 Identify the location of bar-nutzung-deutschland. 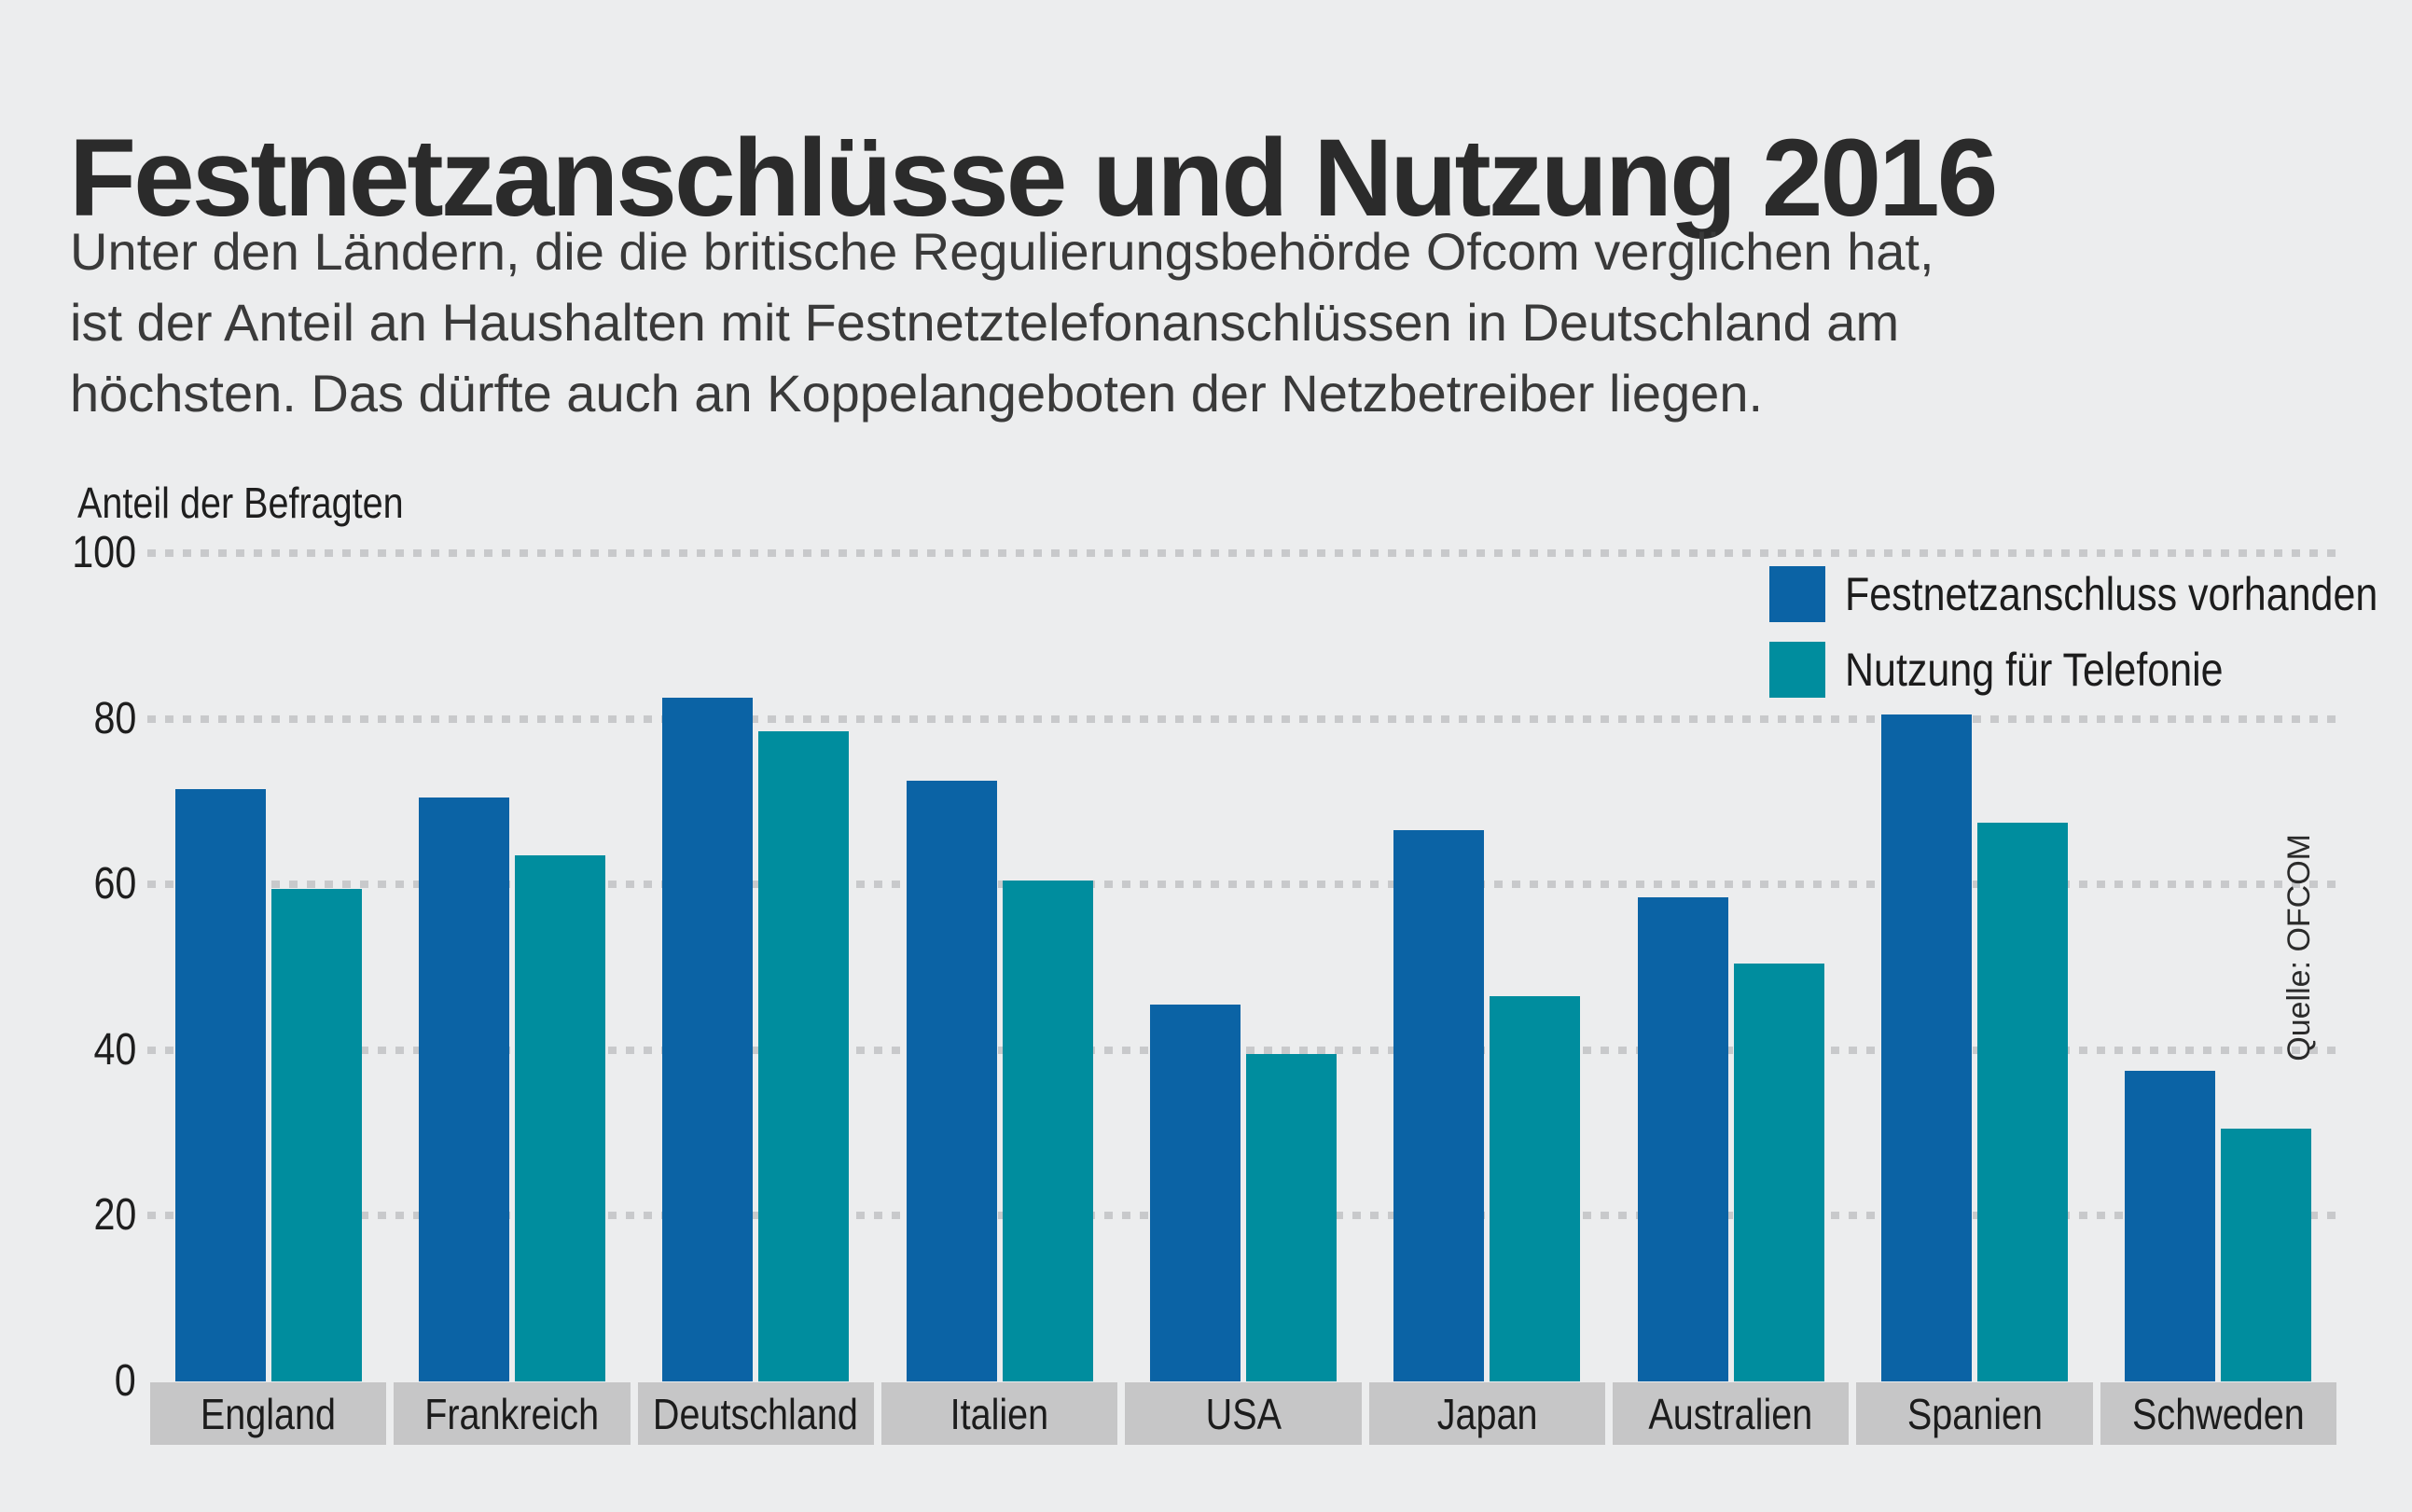
(804, 1055).